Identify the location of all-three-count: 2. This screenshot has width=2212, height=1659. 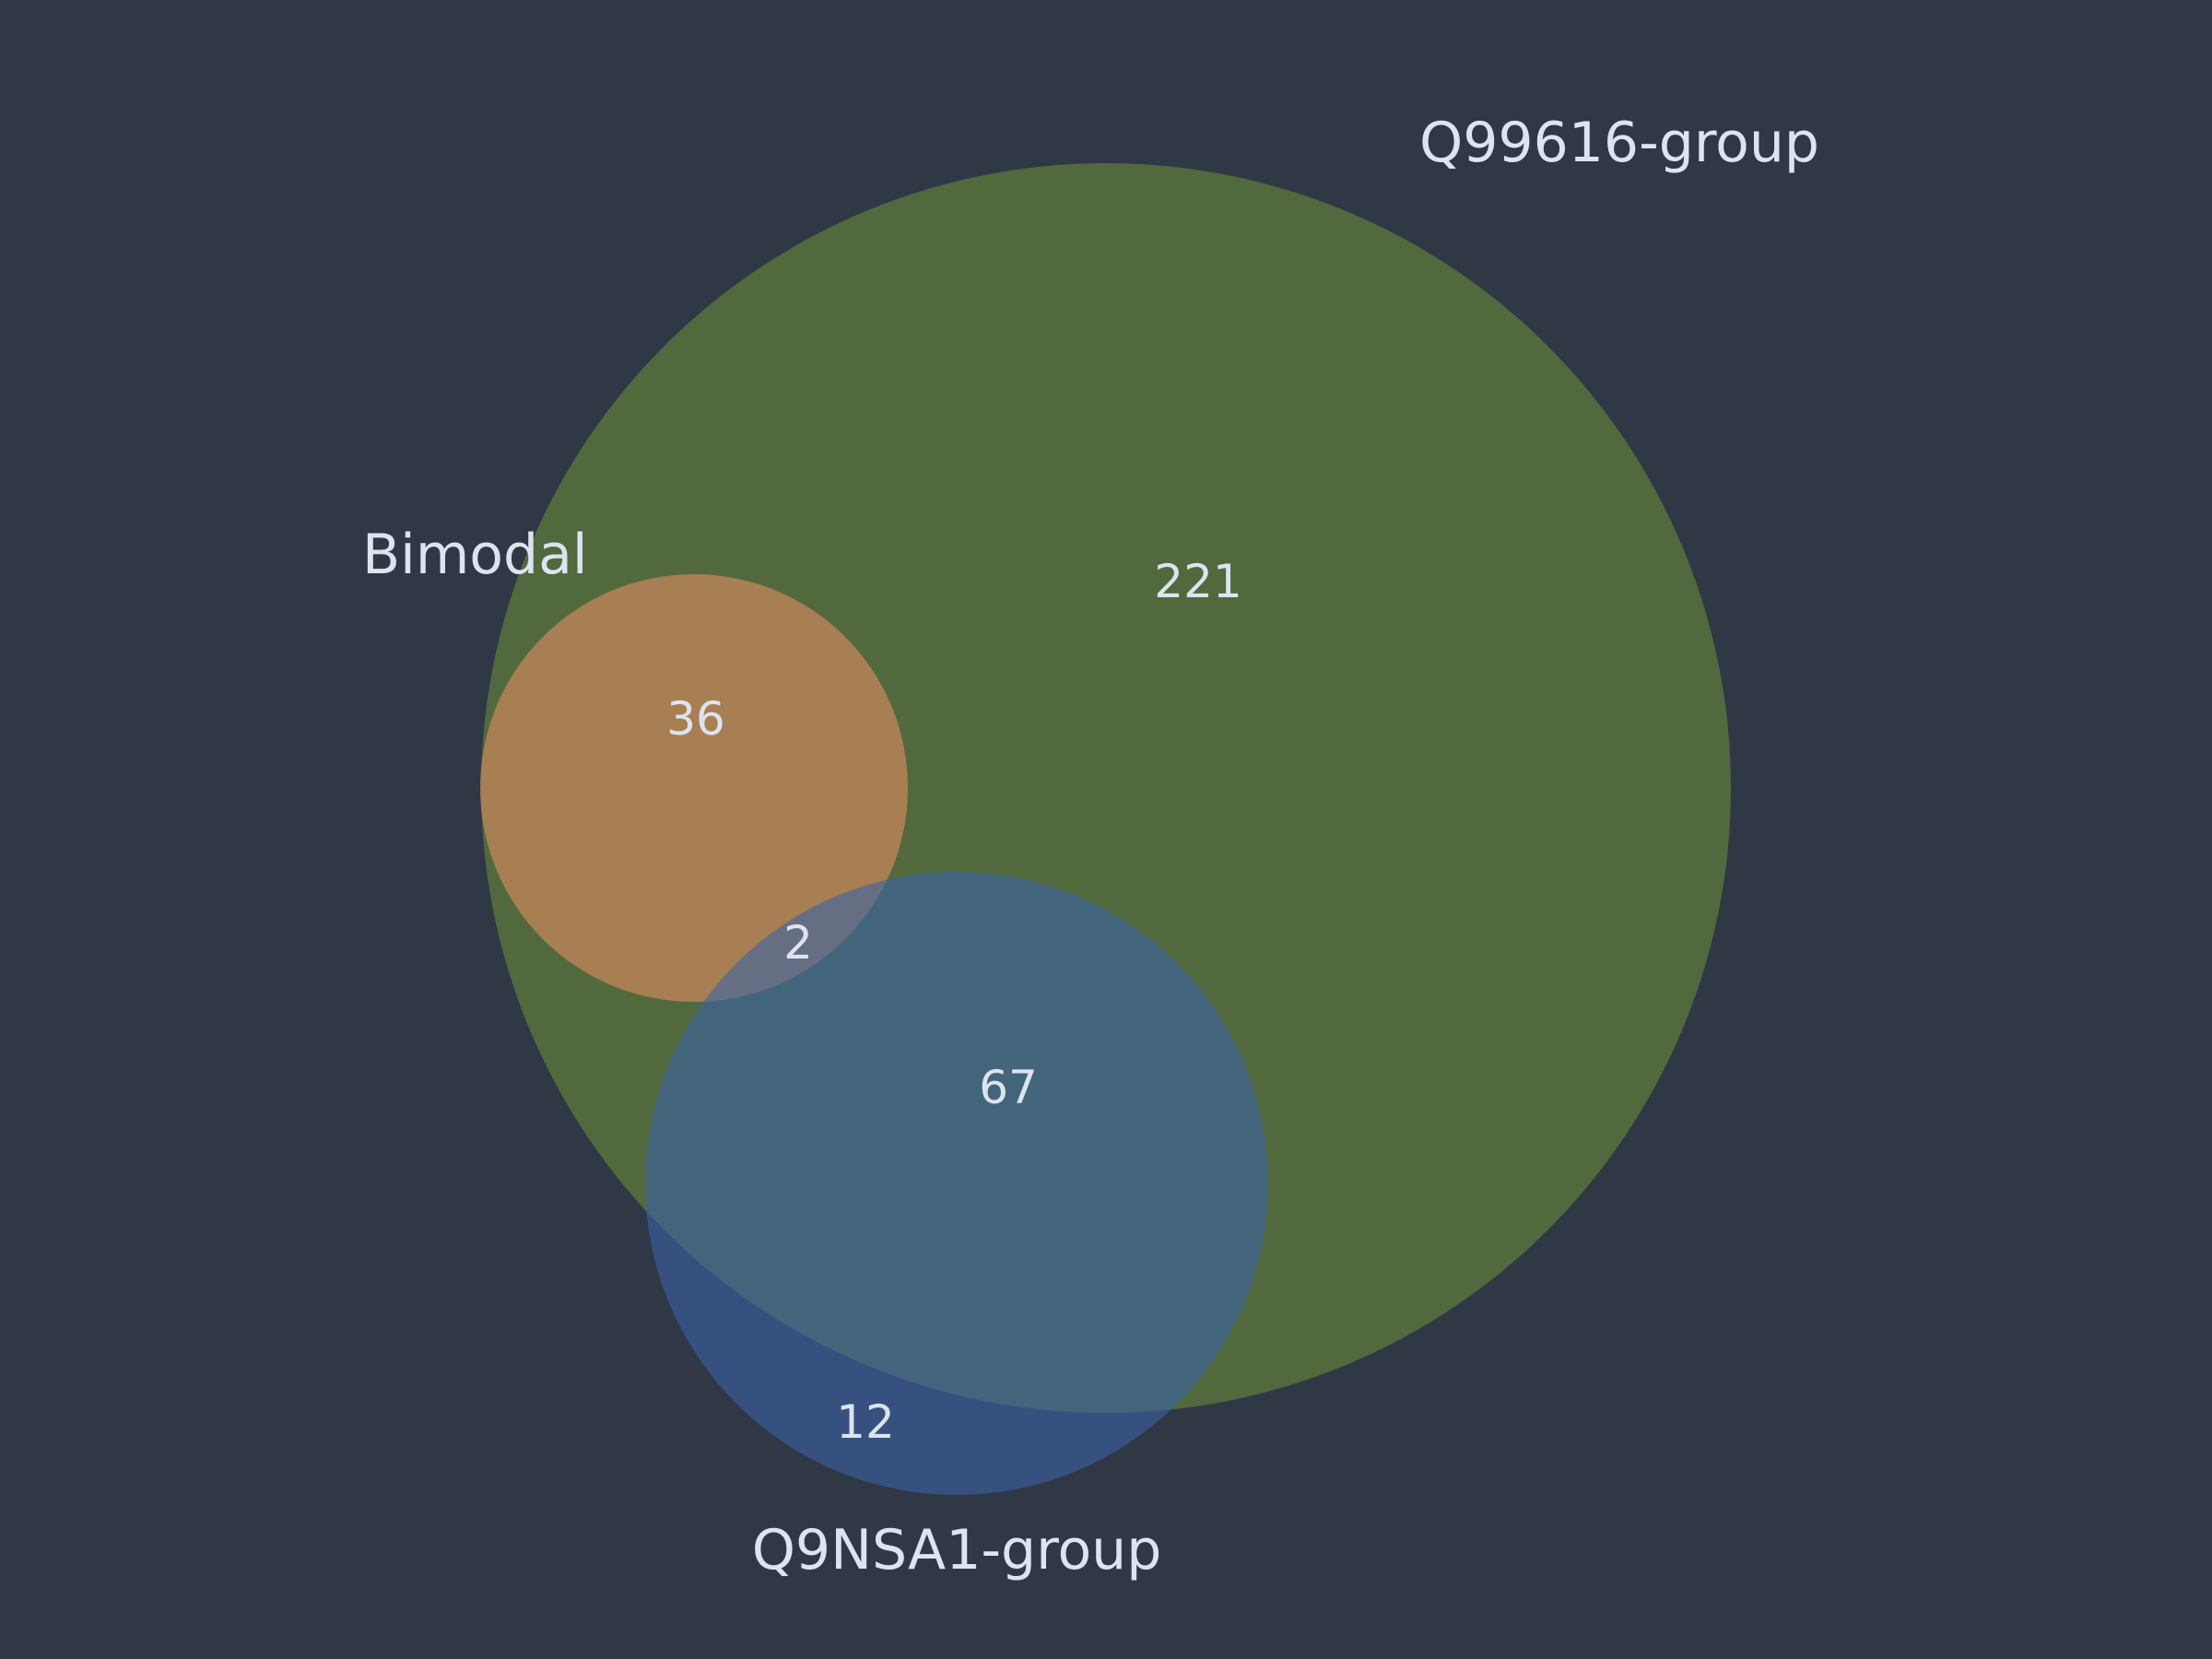
(798, 943).